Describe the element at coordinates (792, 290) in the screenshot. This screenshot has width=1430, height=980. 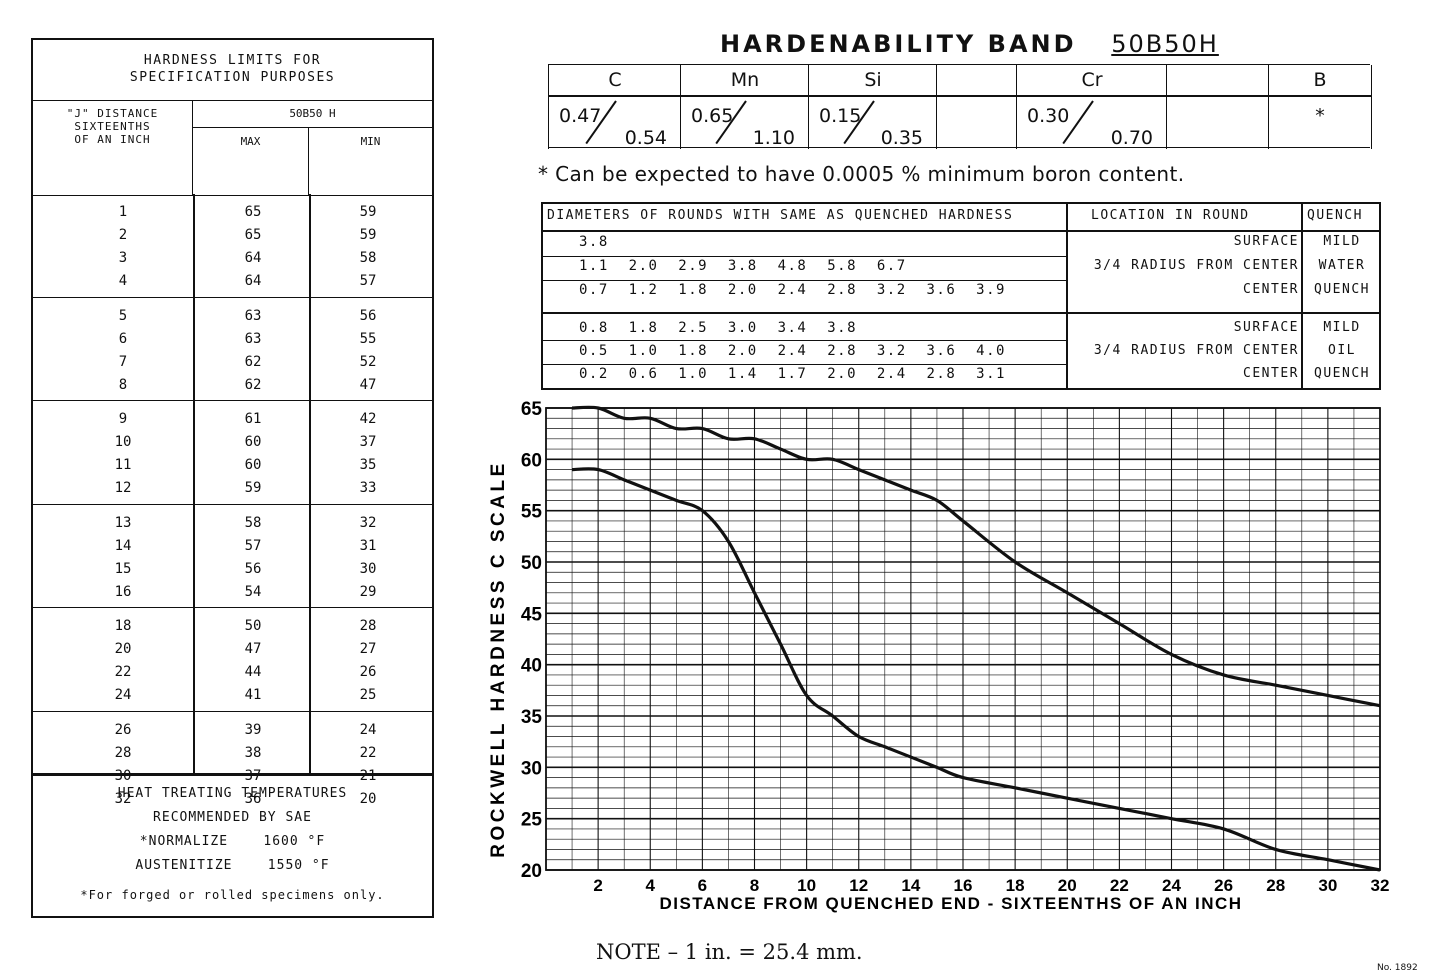
I see `diameter-values: 0.7 1.2 1.8 2.0 2.4 2.8 3.2 3.6 3.9` at that location.